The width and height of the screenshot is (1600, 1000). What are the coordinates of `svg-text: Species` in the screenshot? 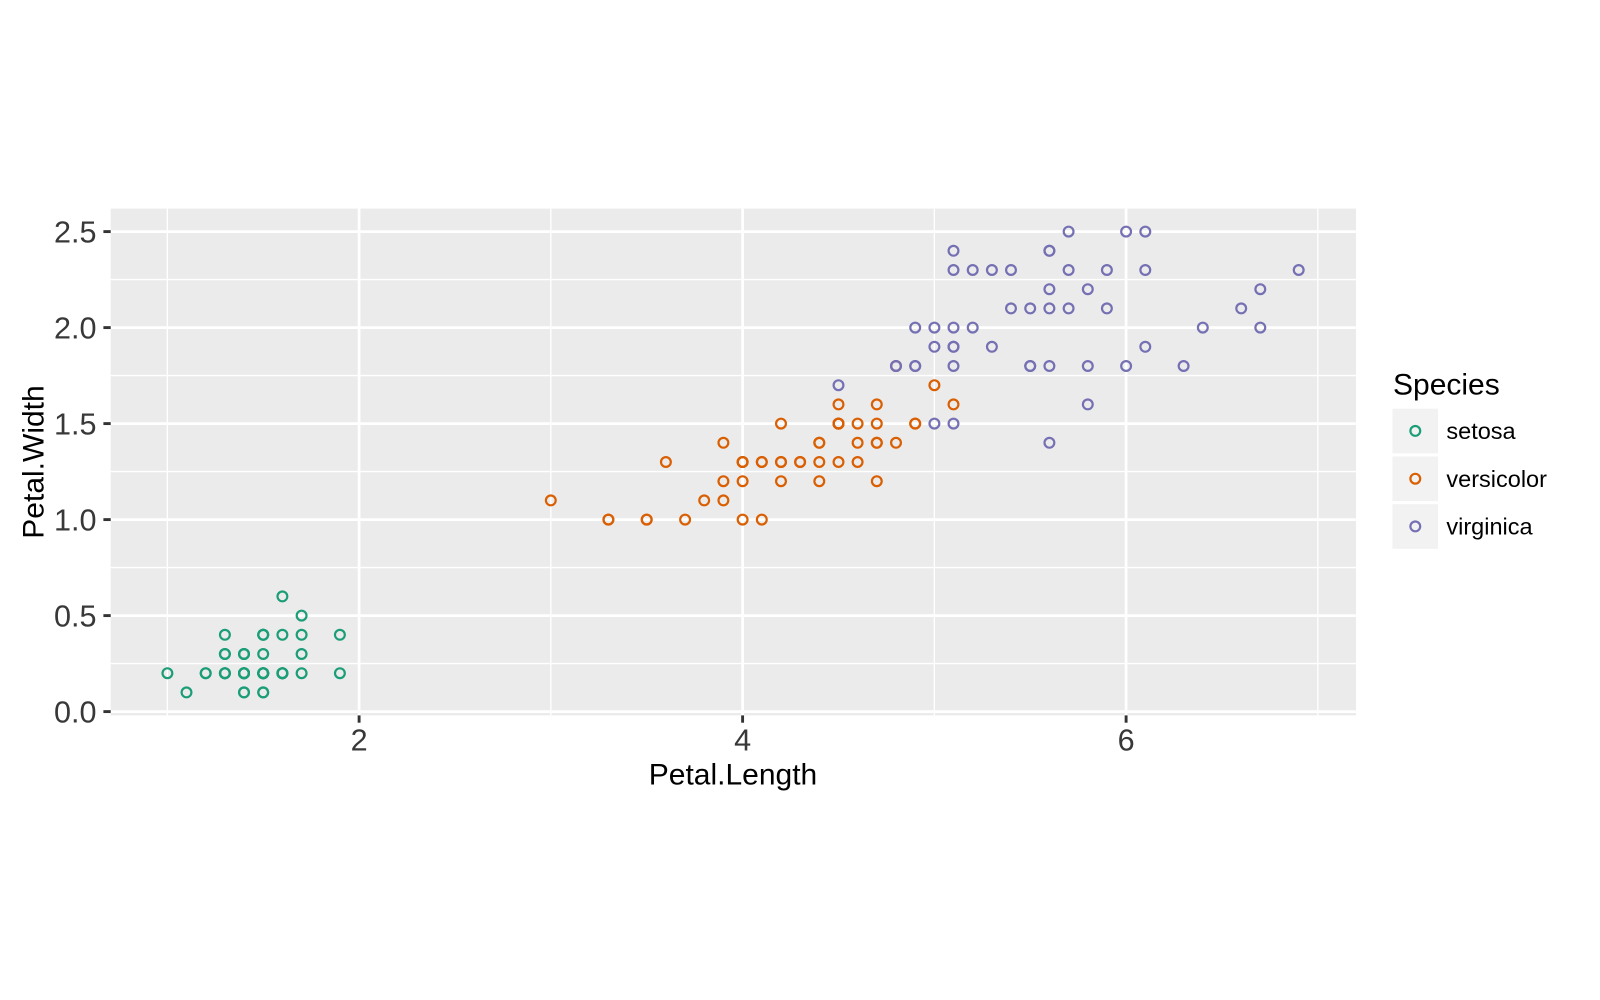 It's located at (1446, 385).